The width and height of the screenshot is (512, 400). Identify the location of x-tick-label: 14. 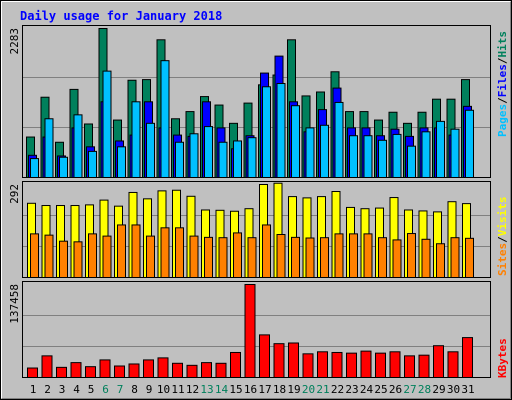
(222, 389).